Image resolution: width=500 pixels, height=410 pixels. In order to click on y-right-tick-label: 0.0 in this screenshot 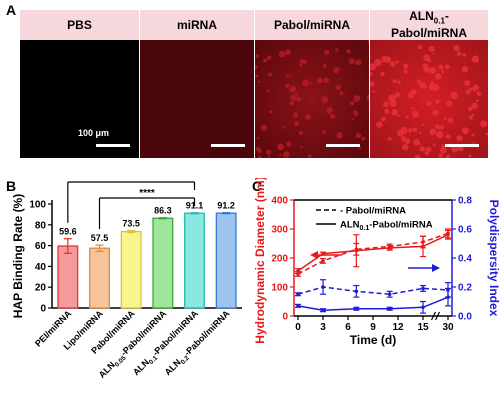, I will do `click(465, 317)`.